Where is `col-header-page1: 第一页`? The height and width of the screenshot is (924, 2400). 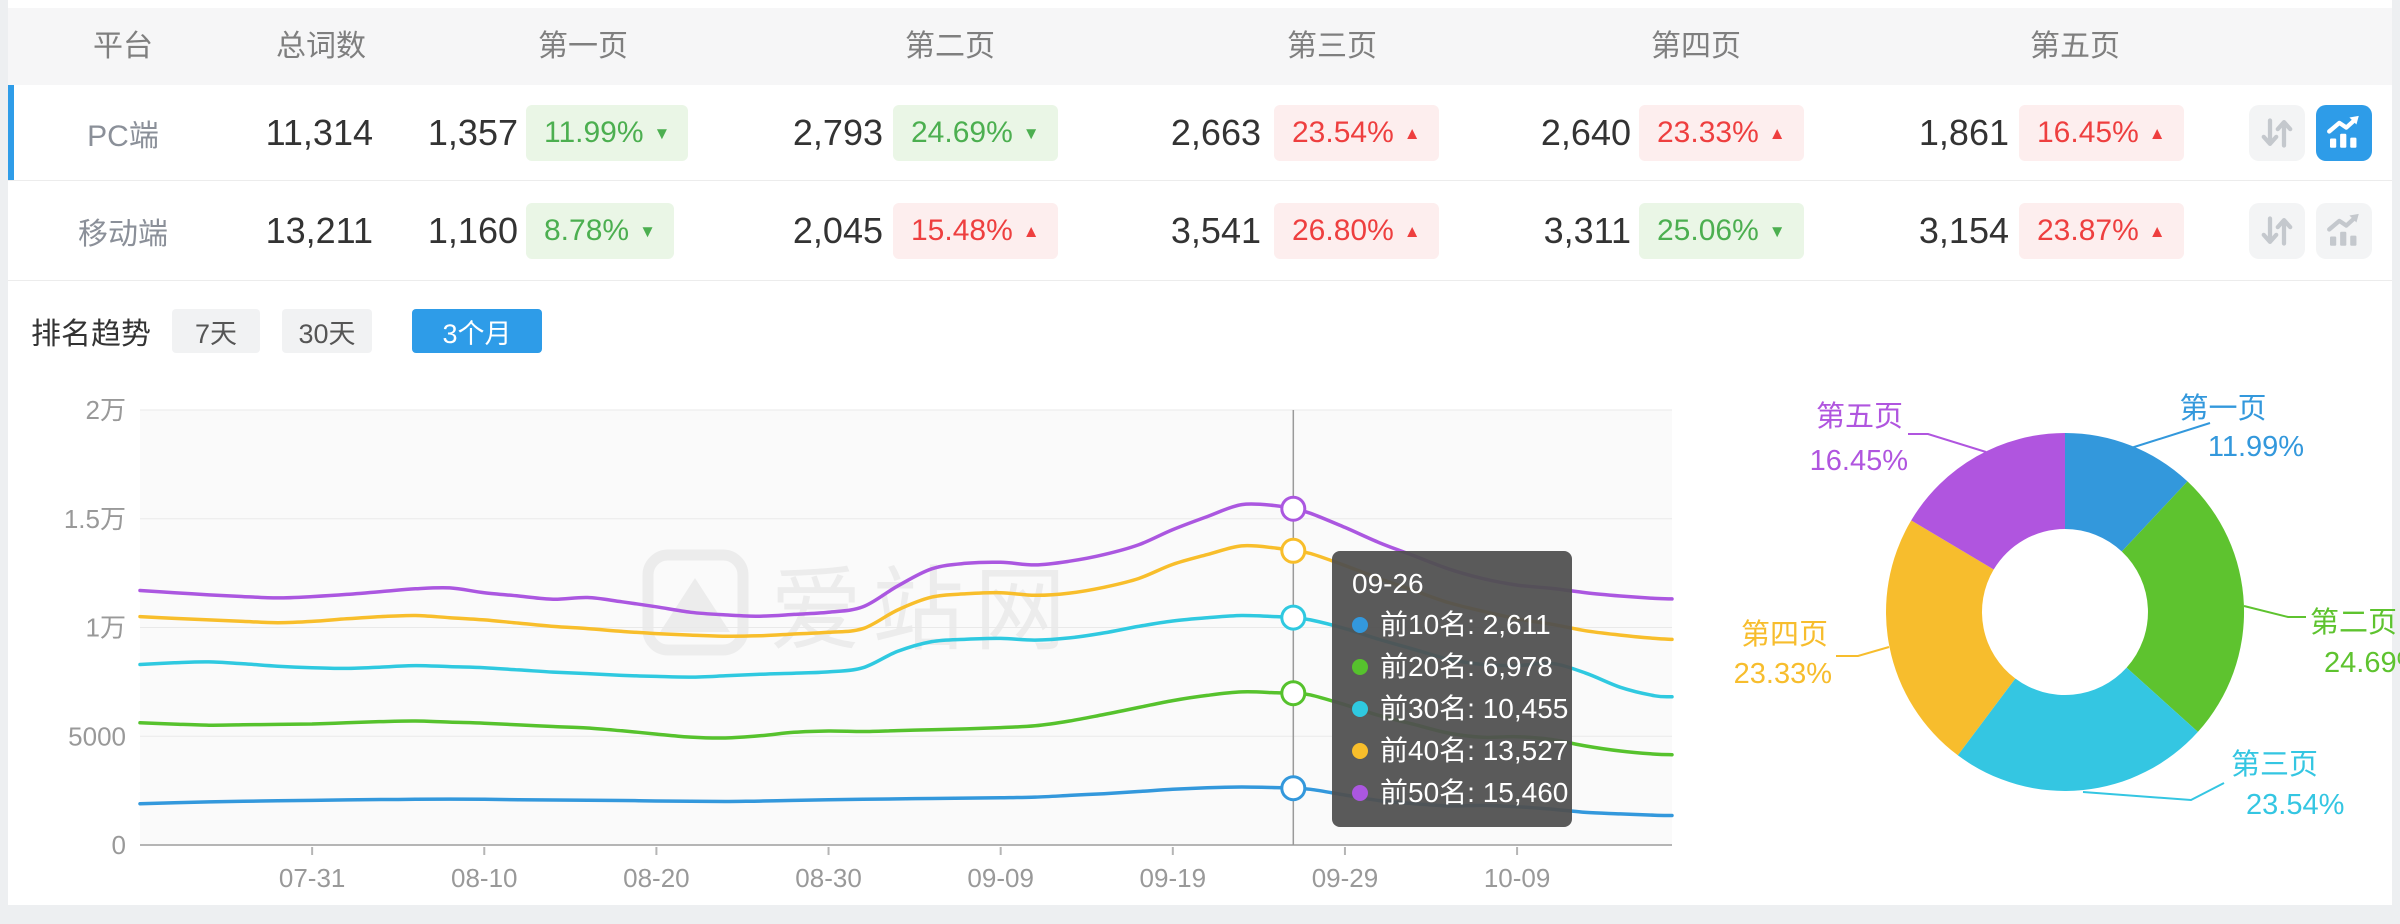 col-header-page1: 第一页 is located at coordinates (583, 46).